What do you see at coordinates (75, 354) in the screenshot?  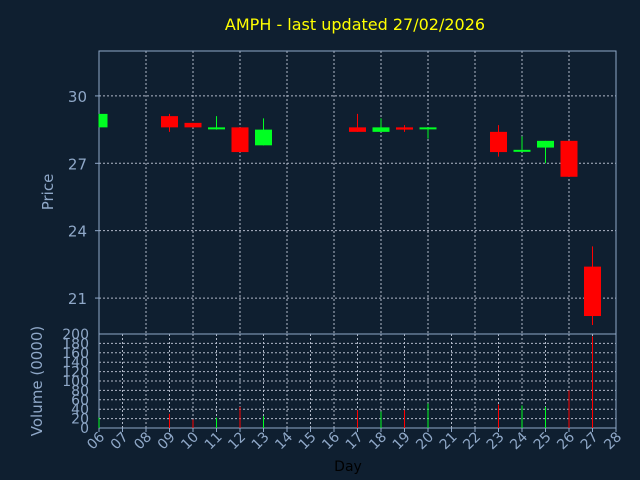 I see `volume-tick-label: 160` at bounding box center [75, 354].